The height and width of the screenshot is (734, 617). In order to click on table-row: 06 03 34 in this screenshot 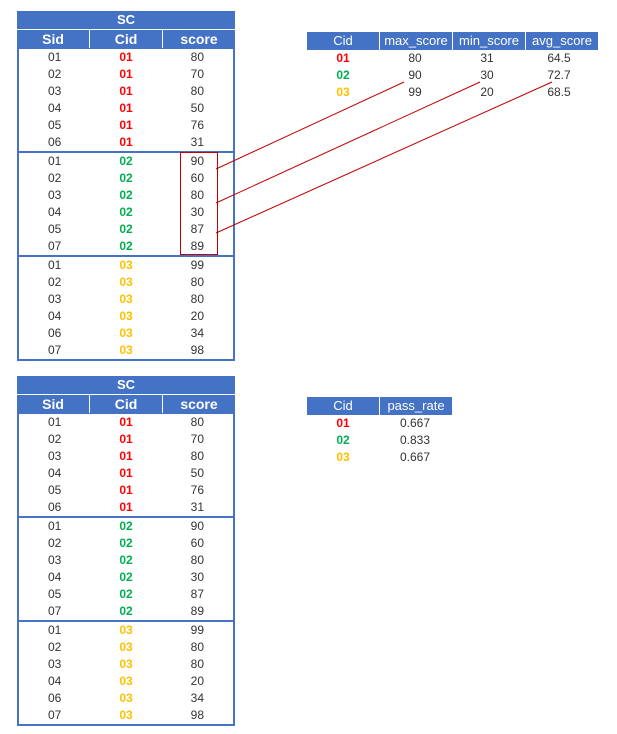, I will do `click(126, 333)`.